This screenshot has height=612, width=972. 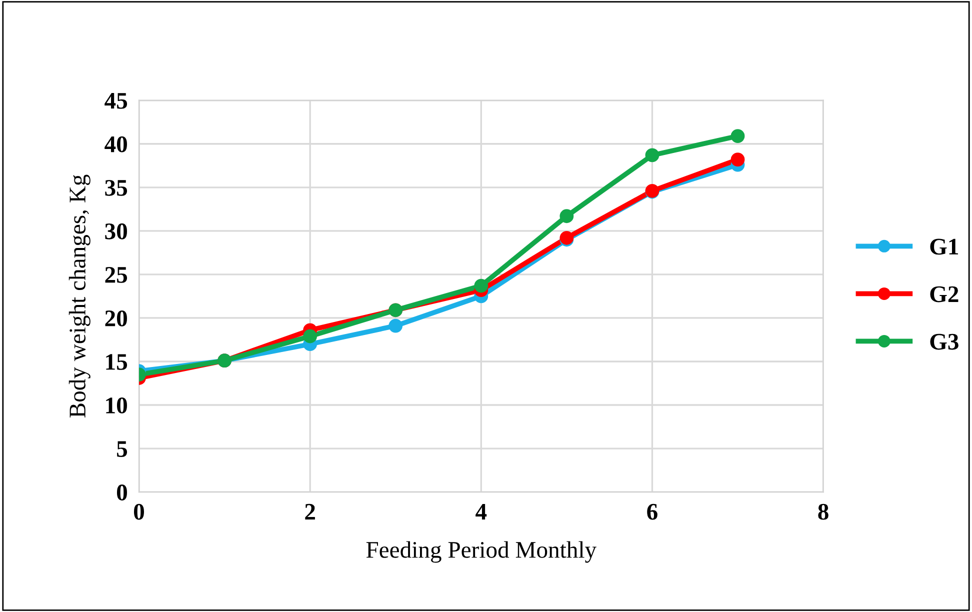 I want to click on x-tick-label: 4, so click(x=481, y=512).